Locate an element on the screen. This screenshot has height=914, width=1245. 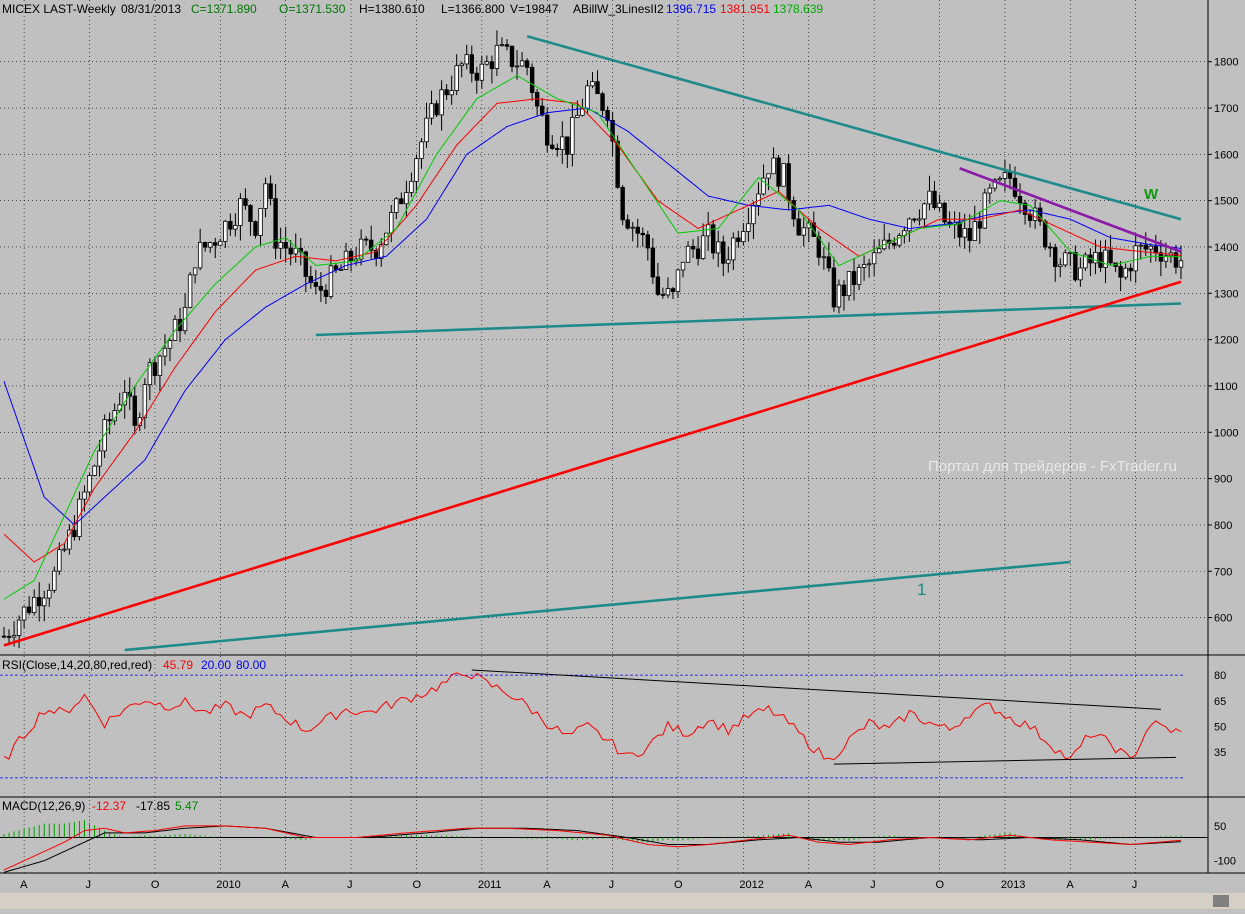
macd-line is located at coordinates (592, 848).